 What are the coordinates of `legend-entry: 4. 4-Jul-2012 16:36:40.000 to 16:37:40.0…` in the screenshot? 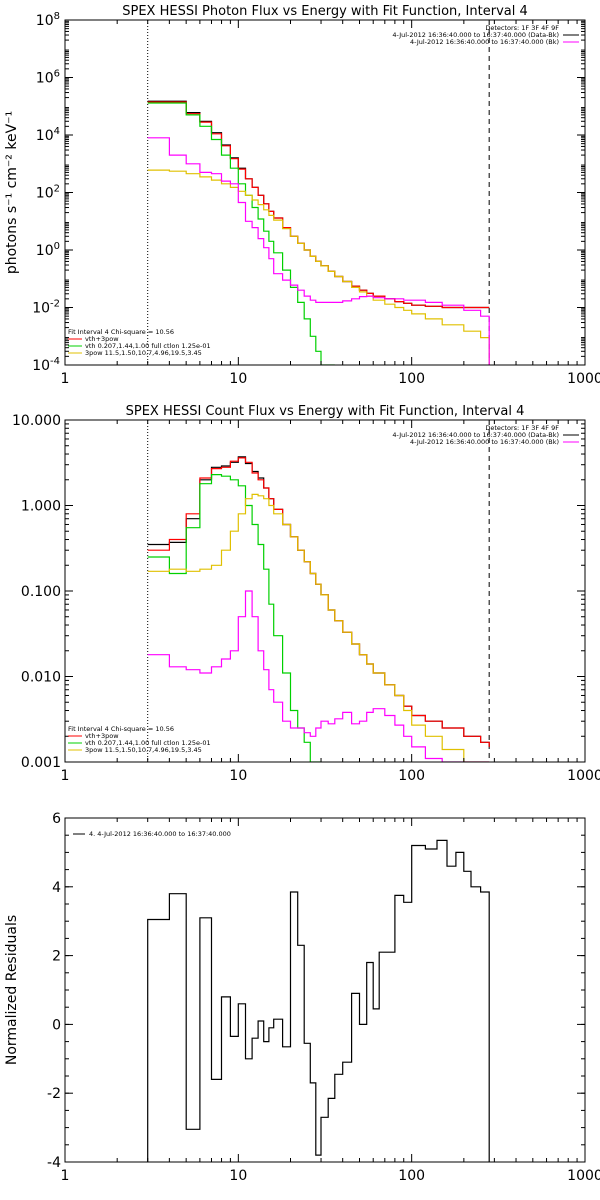 It's located at (160, 834).